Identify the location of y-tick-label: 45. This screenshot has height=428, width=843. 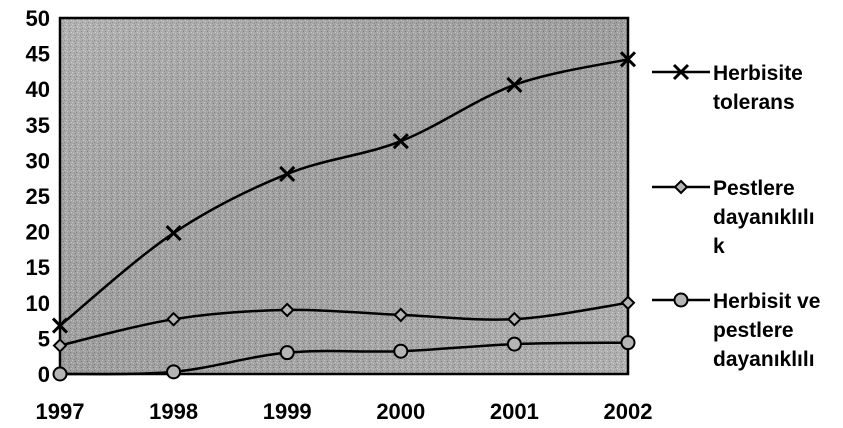
(38, 54).